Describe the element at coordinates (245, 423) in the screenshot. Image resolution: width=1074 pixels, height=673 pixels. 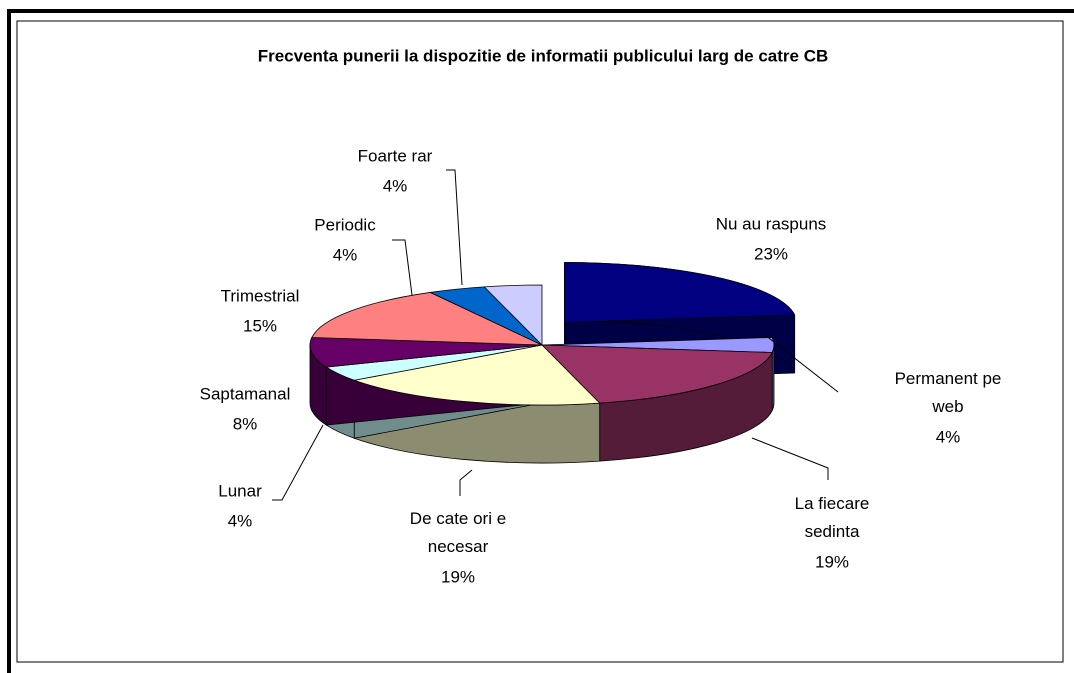
I see `percent-label: 8%` at that location.